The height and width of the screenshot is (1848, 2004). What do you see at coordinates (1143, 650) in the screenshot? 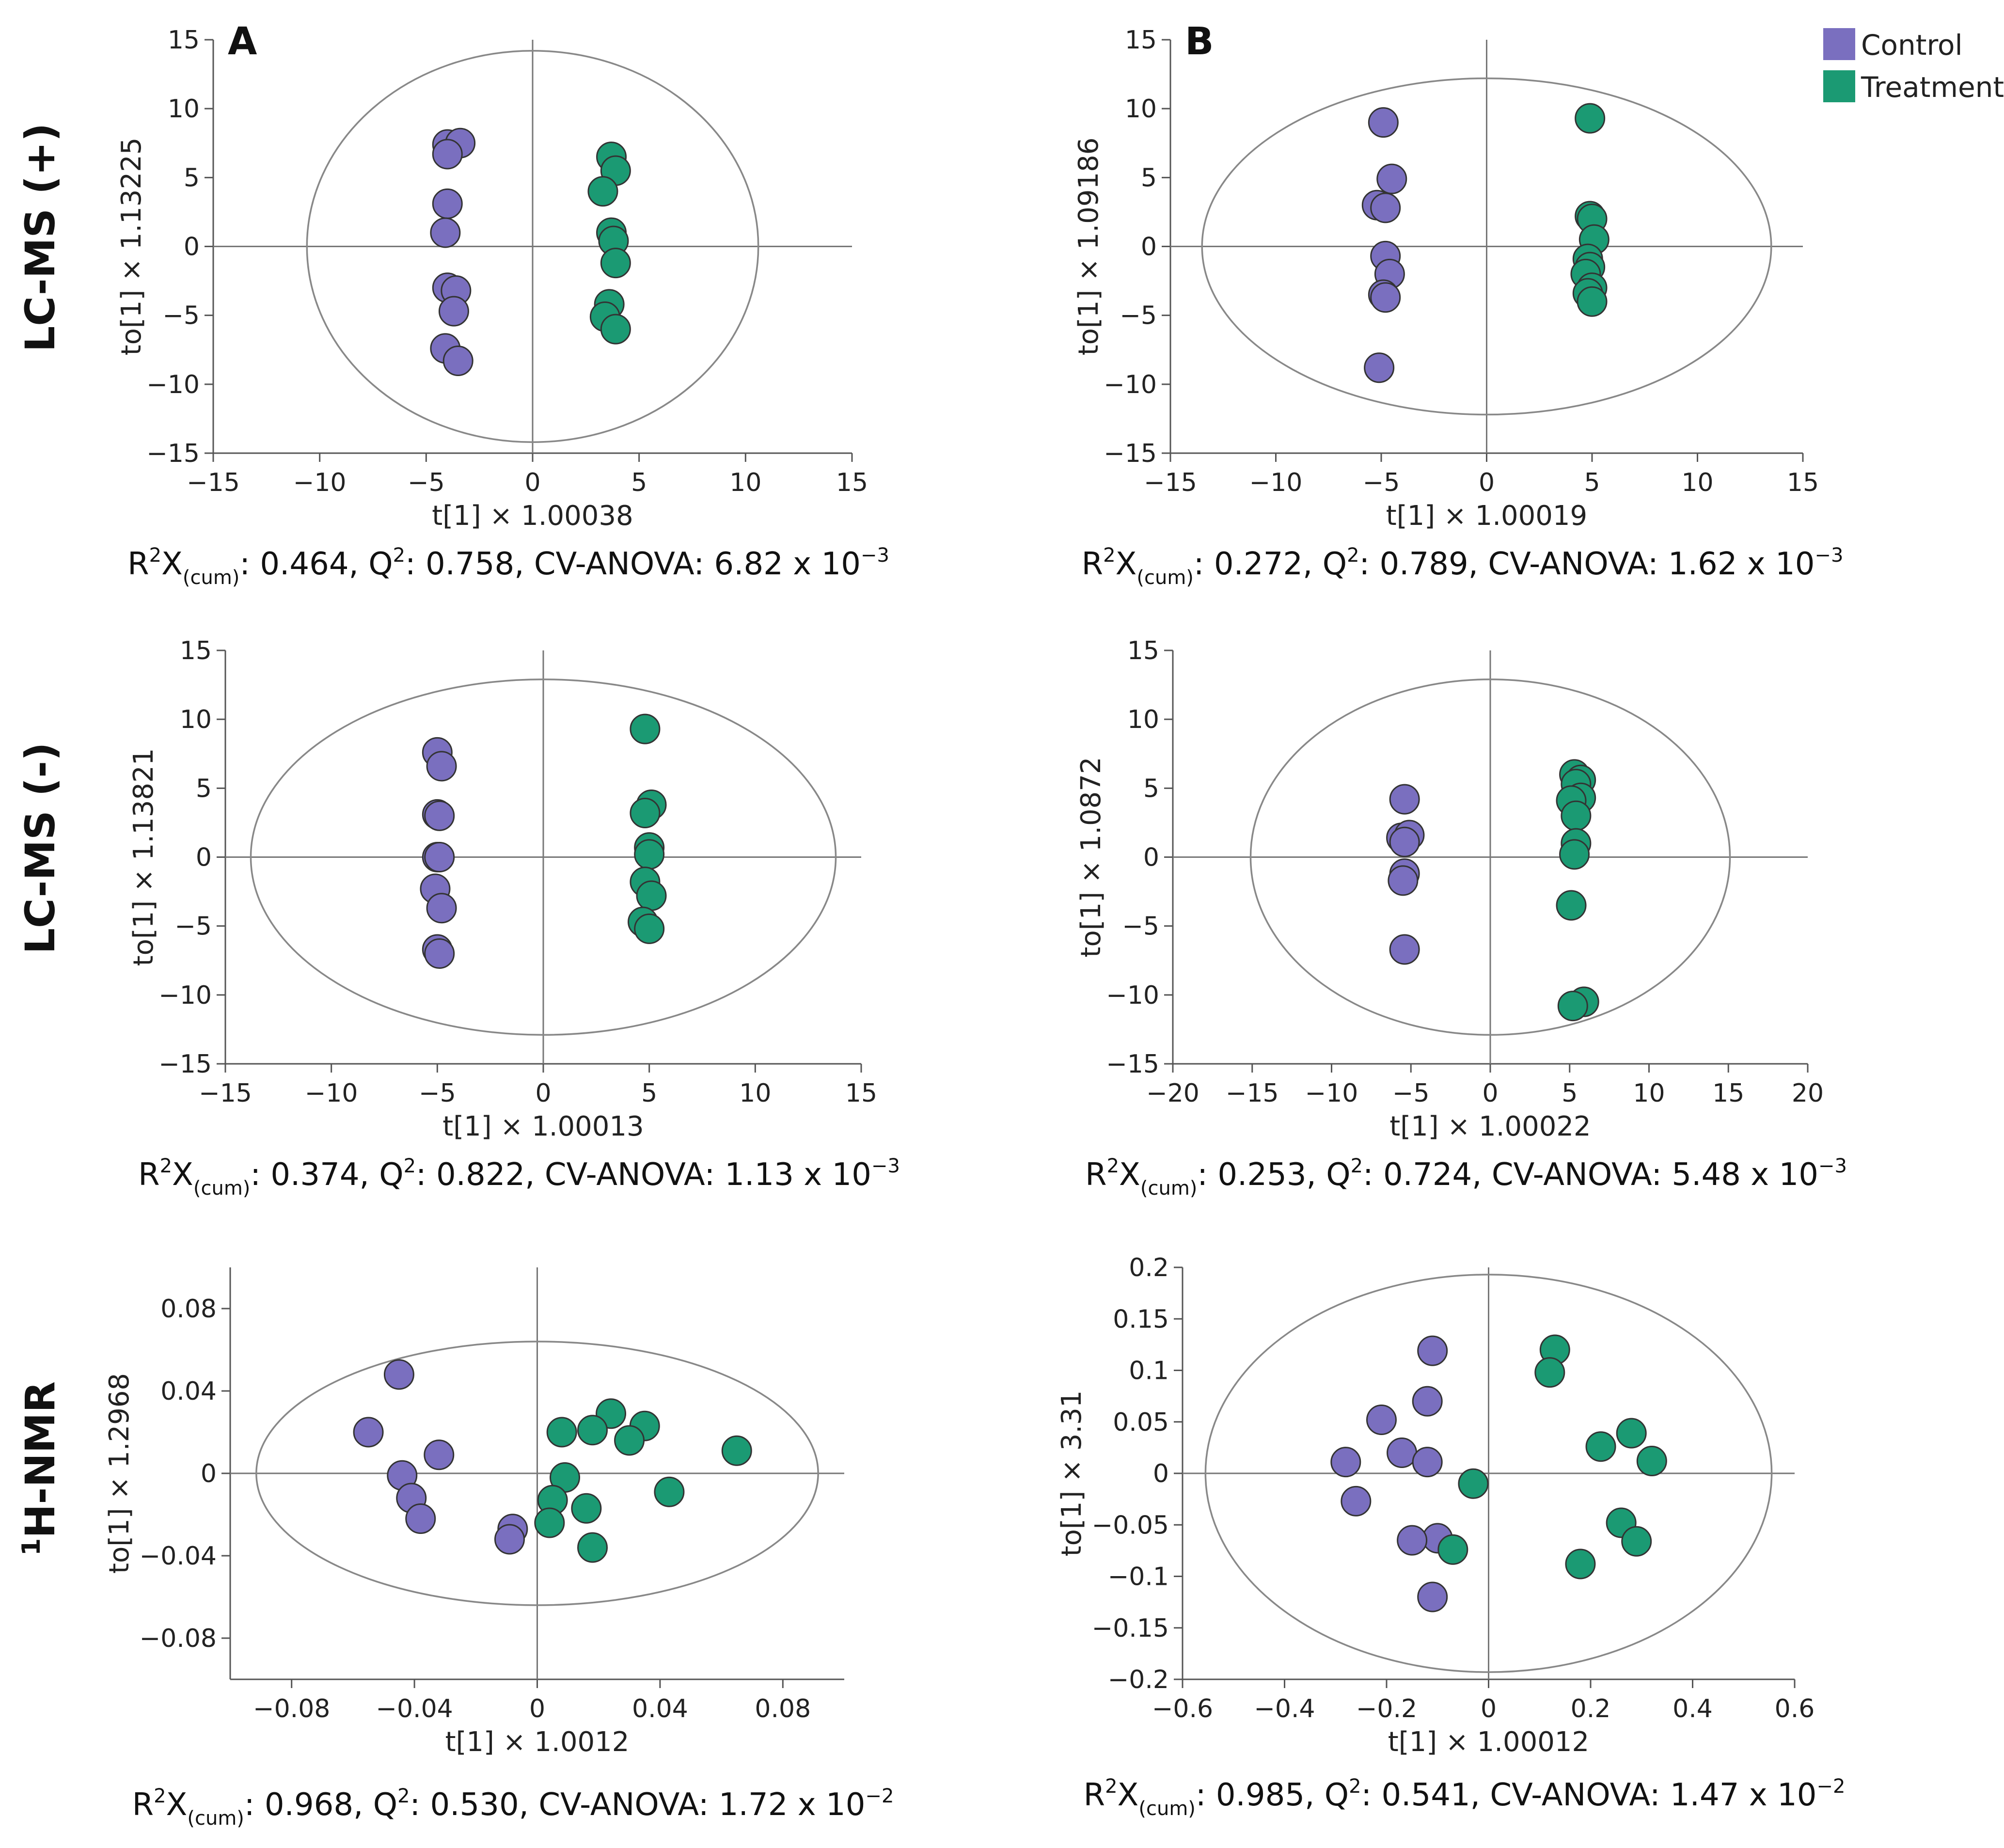
I see `p3-ytick-label: 15` at bounding box center [1143, 650].